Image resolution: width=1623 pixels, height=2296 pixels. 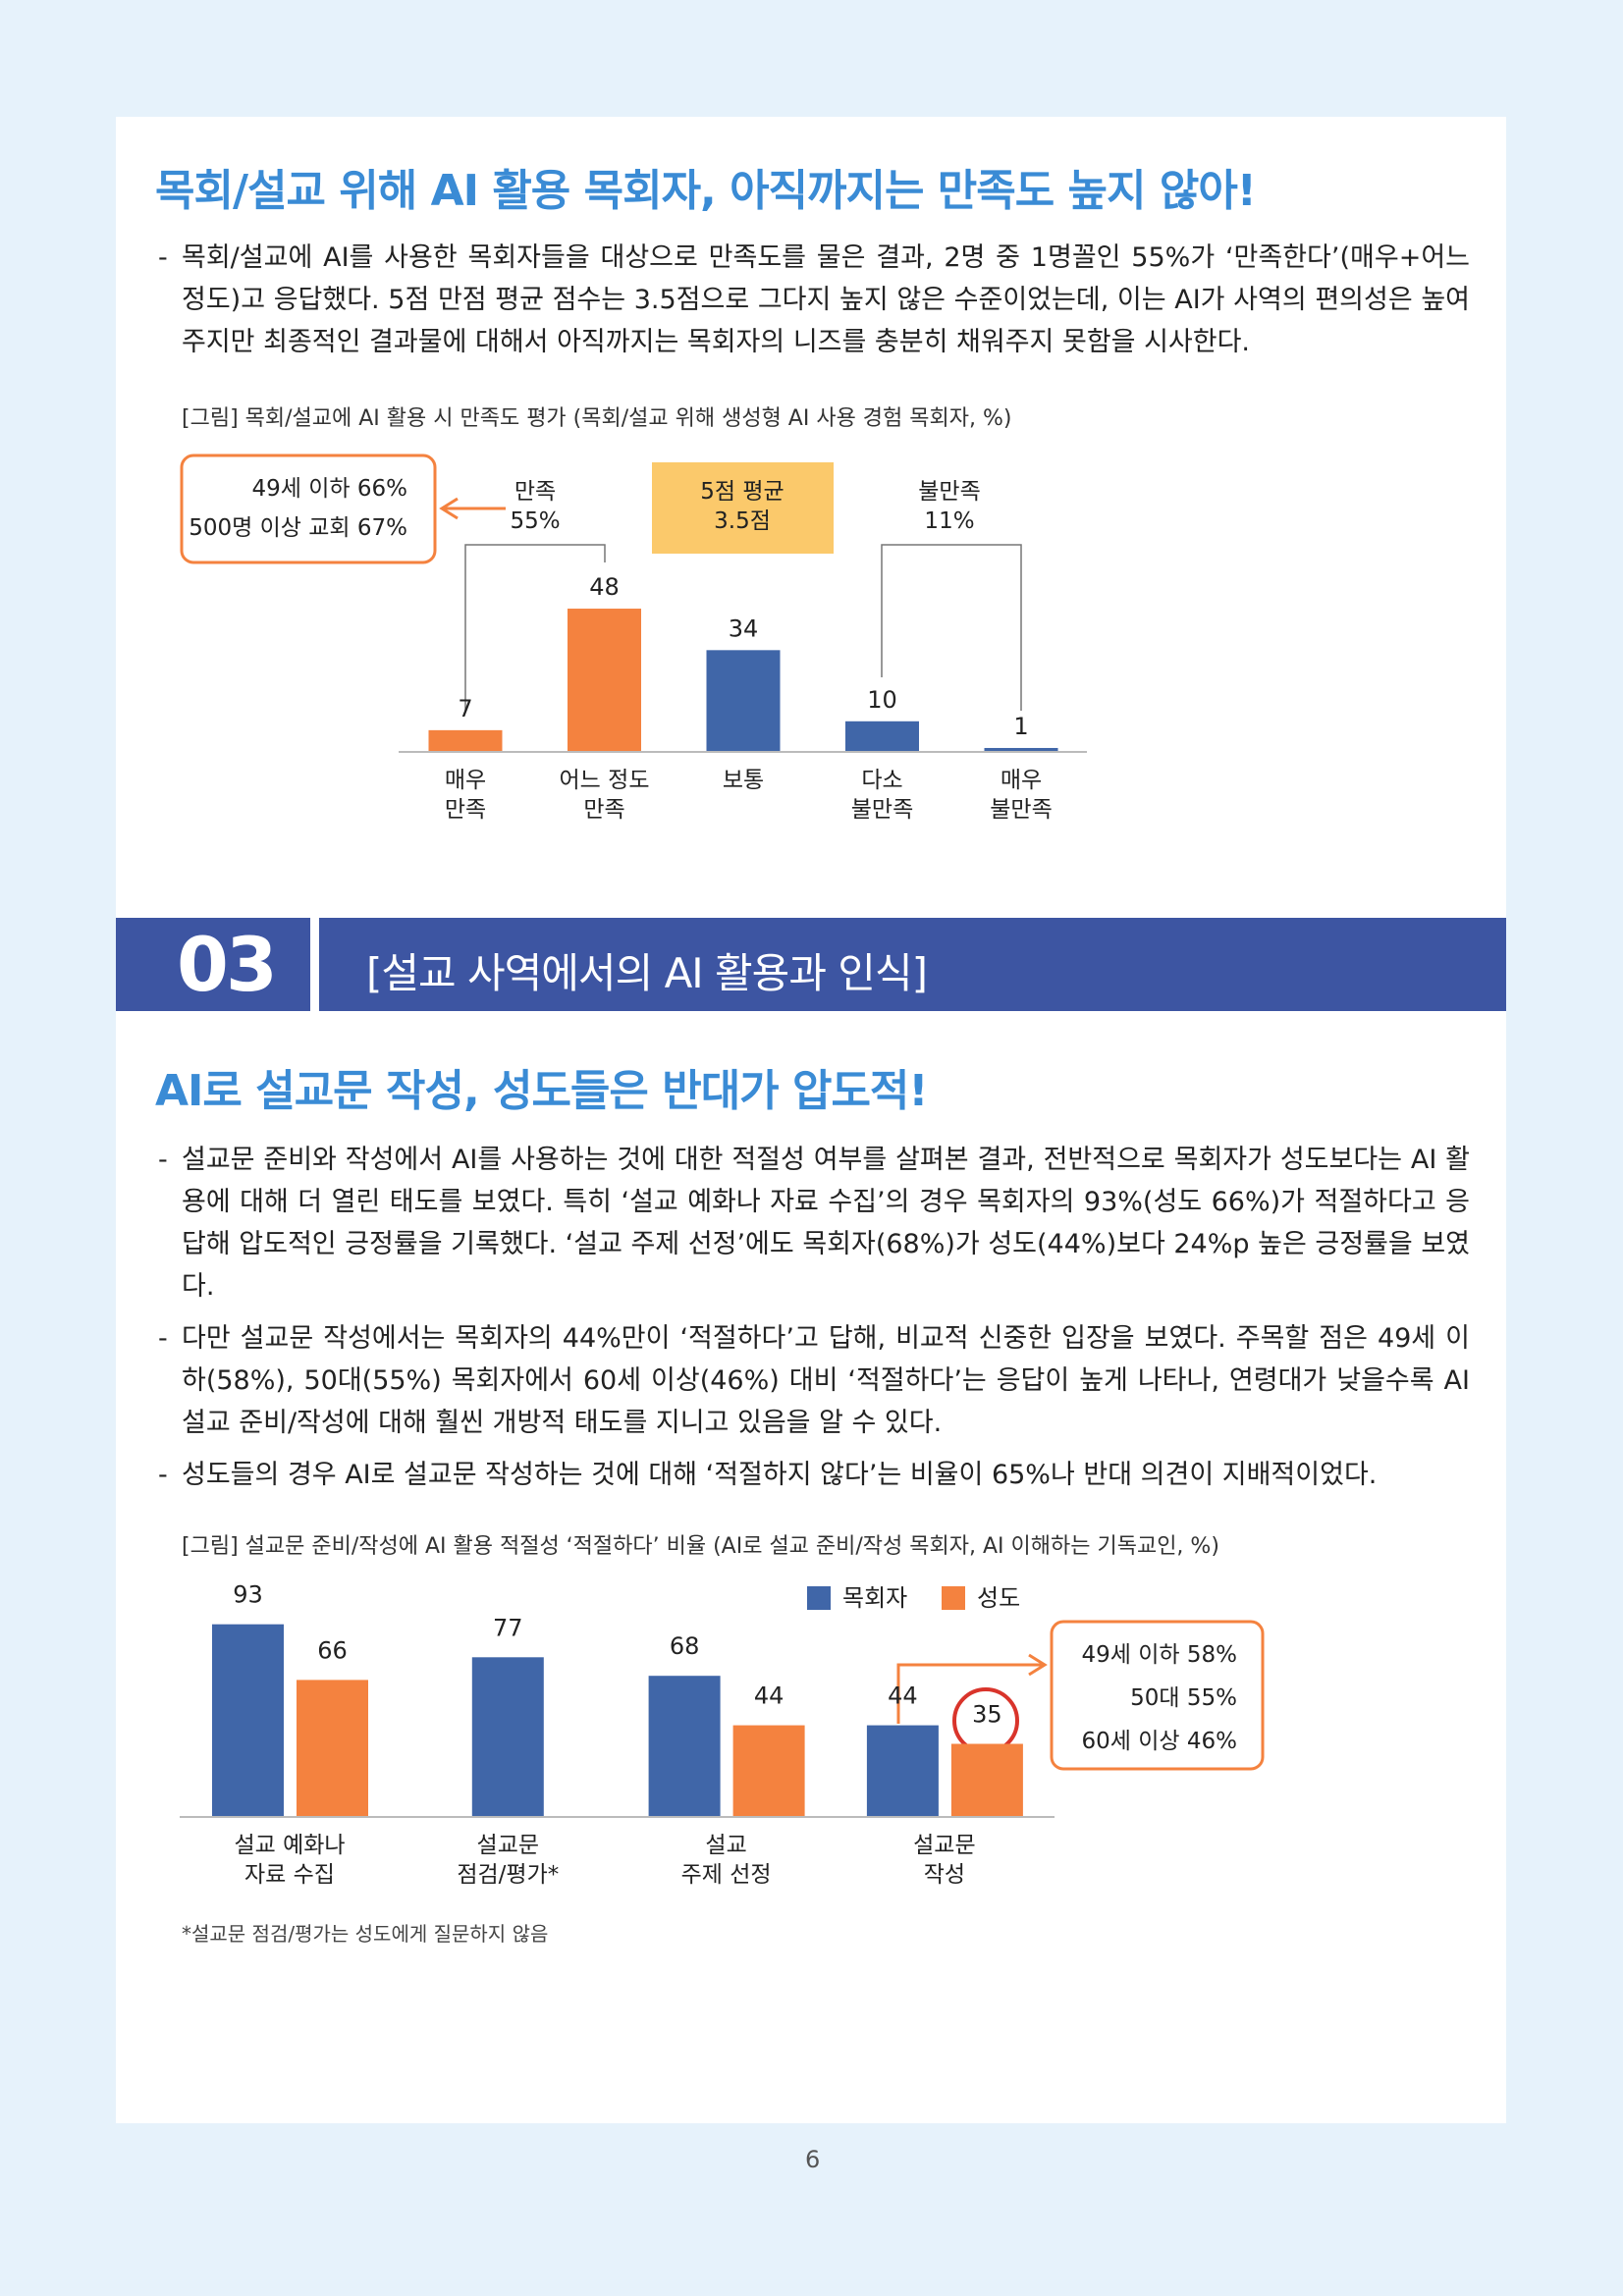 I want to click on data-label: 1, so click(x=1021, y=727).